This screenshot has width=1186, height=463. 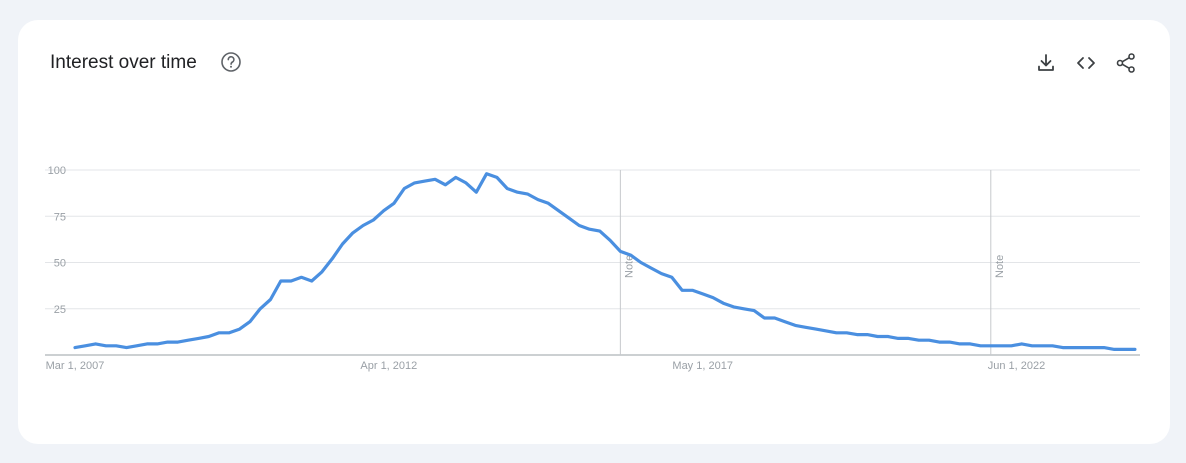 I want to click on card-title: Interest over time, so click(x=123, y=62).